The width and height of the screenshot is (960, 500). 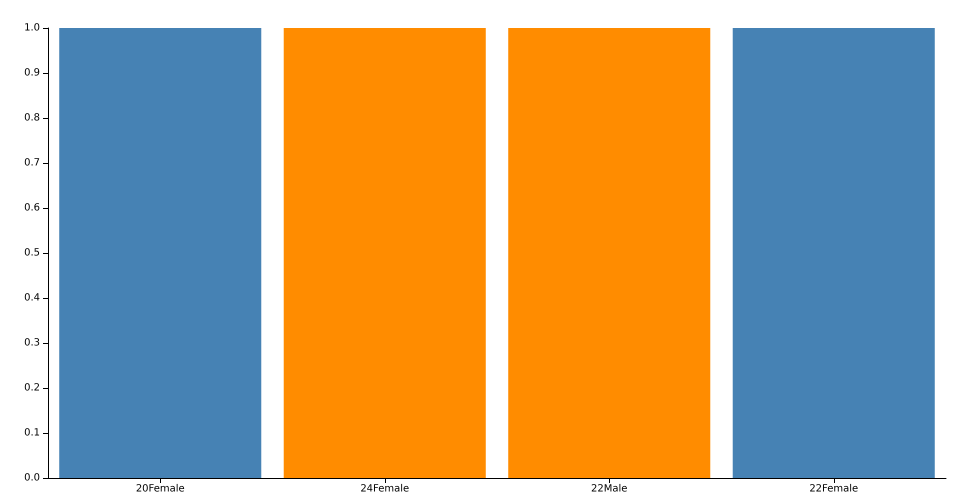 I want to click on y-tick-label: 0.7, so click(x=32, y=163).